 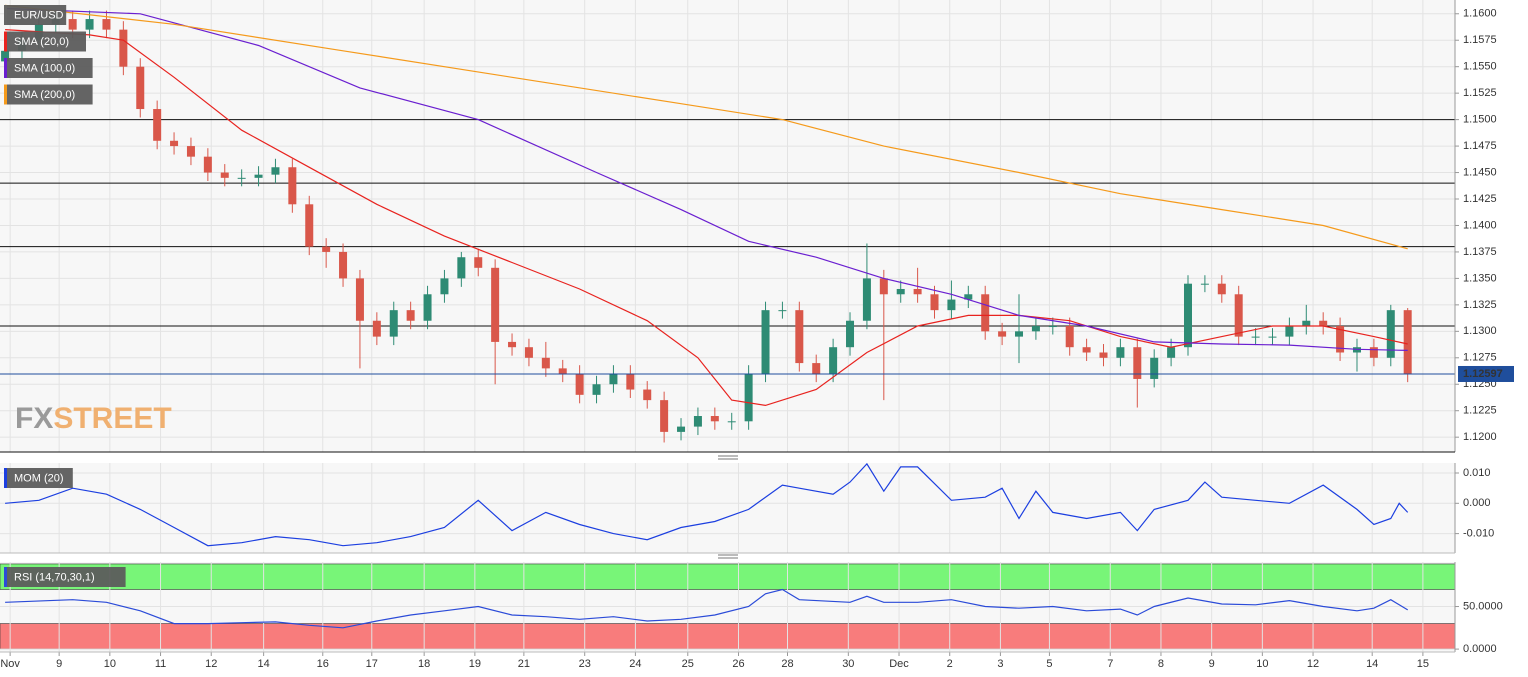 I want to click on y-tick-label: 0.0000, so click(x=1480, y=649).